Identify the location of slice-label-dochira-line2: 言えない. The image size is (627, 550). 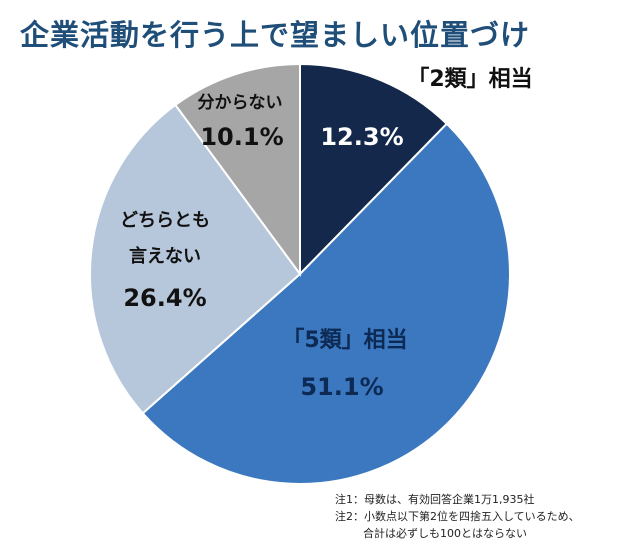
(165, 256).